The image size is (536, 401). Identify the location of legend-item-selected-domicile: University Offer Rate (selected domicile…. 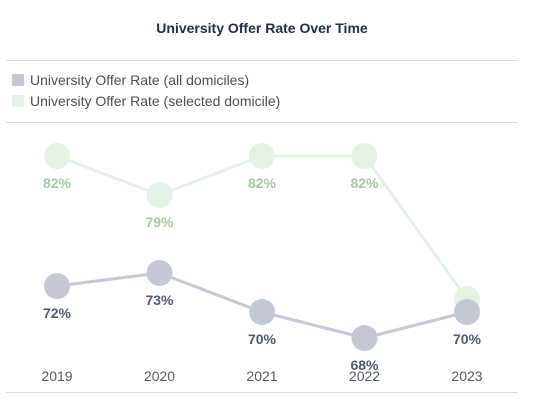
(146, 100).